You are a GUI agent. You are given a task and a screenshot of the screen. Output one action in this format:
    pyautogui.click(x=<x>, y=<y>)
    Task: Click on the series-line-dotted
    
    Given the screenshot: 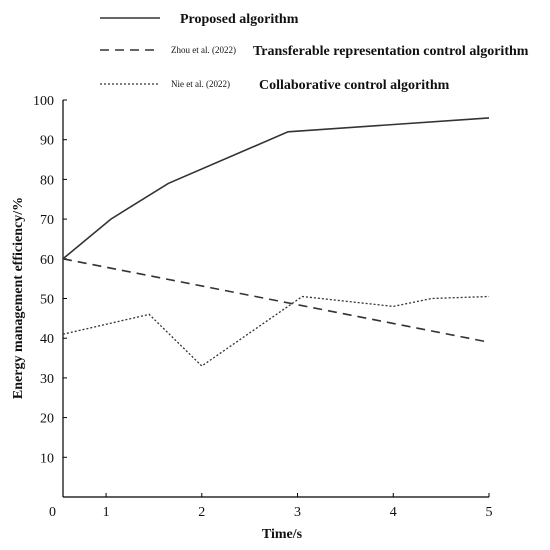 What is the action you would take?
    pyautogui.click(x=276, y=331)
    